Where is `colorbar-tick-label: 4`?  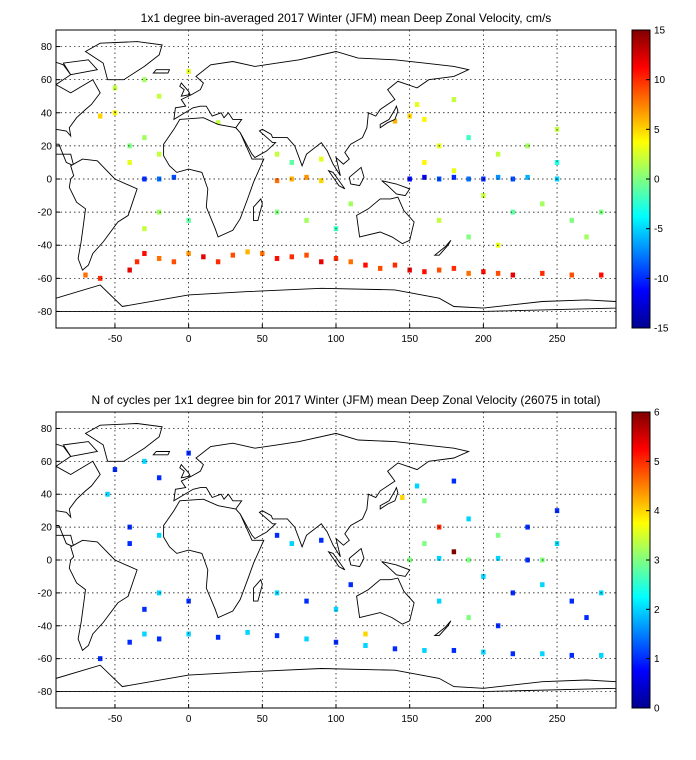 colorbar-tick-label: 4 is located at coordinates (657, 511).